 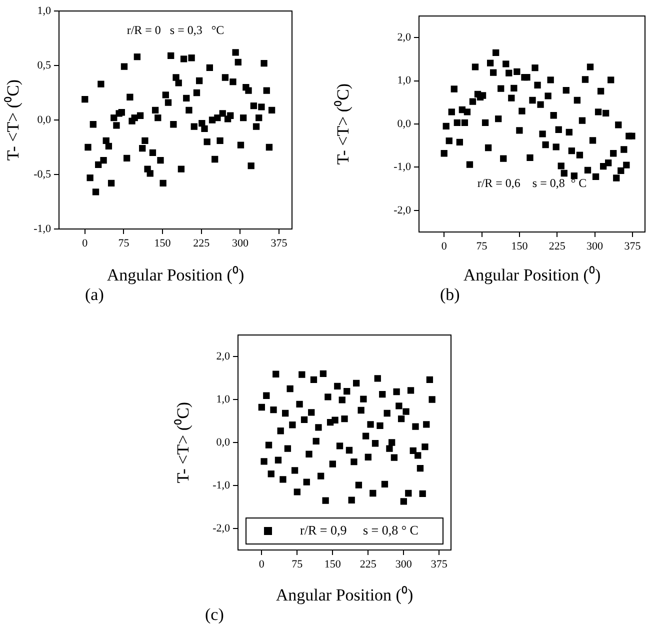 What do you see at coordinates (43, 174) in the screenshot?
I see `y-tick-label: -0,5` at bounding box center [43, 174].